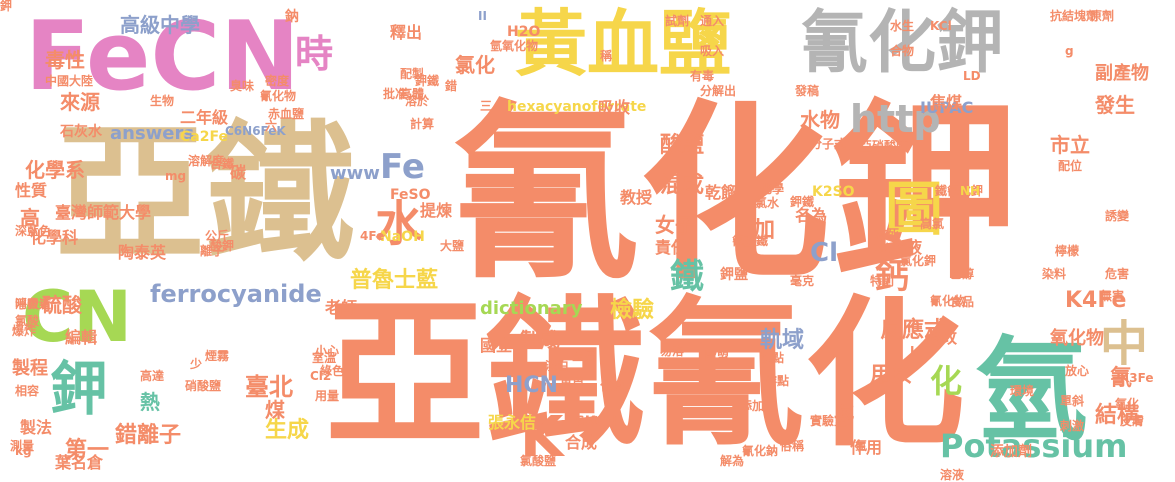  What do you see at coordinates (721, 192) in the screenshot?
I see `word: 乾餾` at bounding box center [721, 192].